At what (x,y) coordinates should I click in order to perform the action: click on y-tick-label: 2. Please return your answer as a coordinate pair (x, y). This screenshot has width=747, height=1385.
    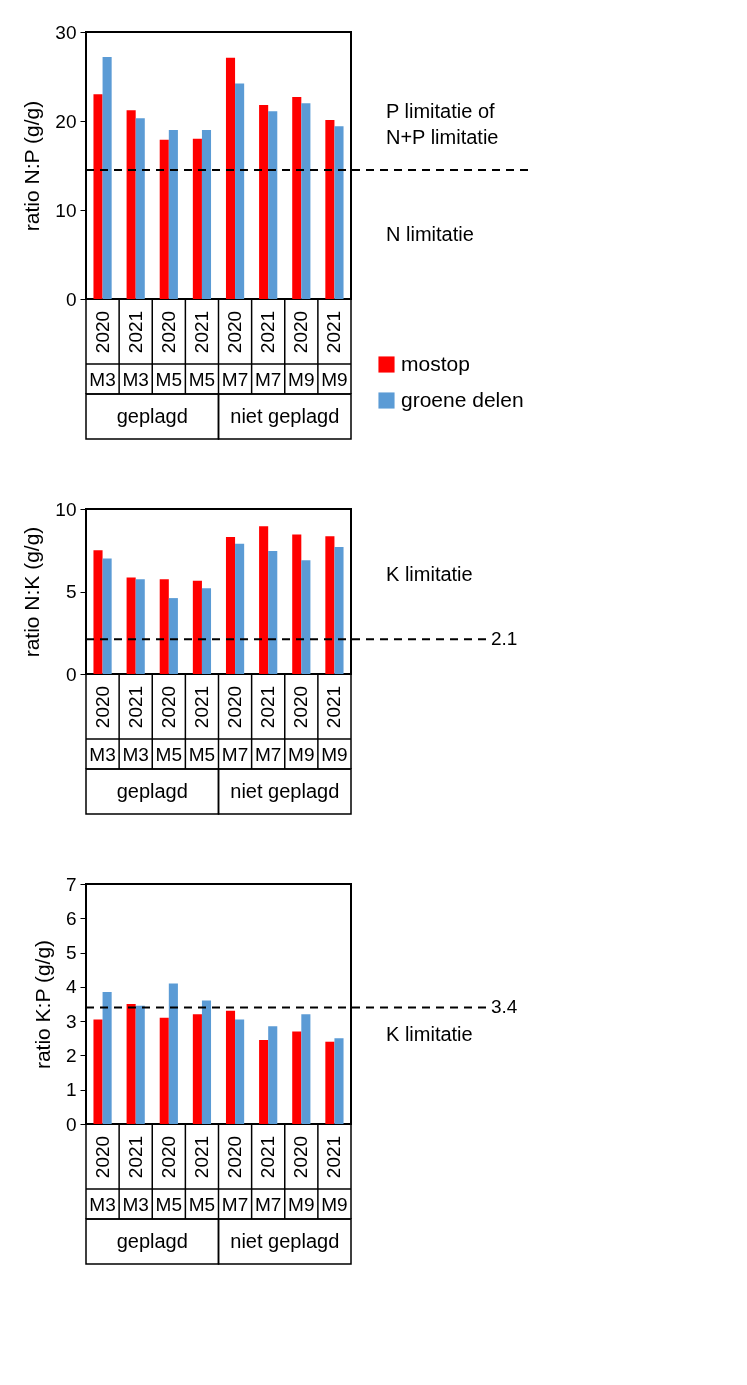
    Looking at the image, I should click on (71, 1055).